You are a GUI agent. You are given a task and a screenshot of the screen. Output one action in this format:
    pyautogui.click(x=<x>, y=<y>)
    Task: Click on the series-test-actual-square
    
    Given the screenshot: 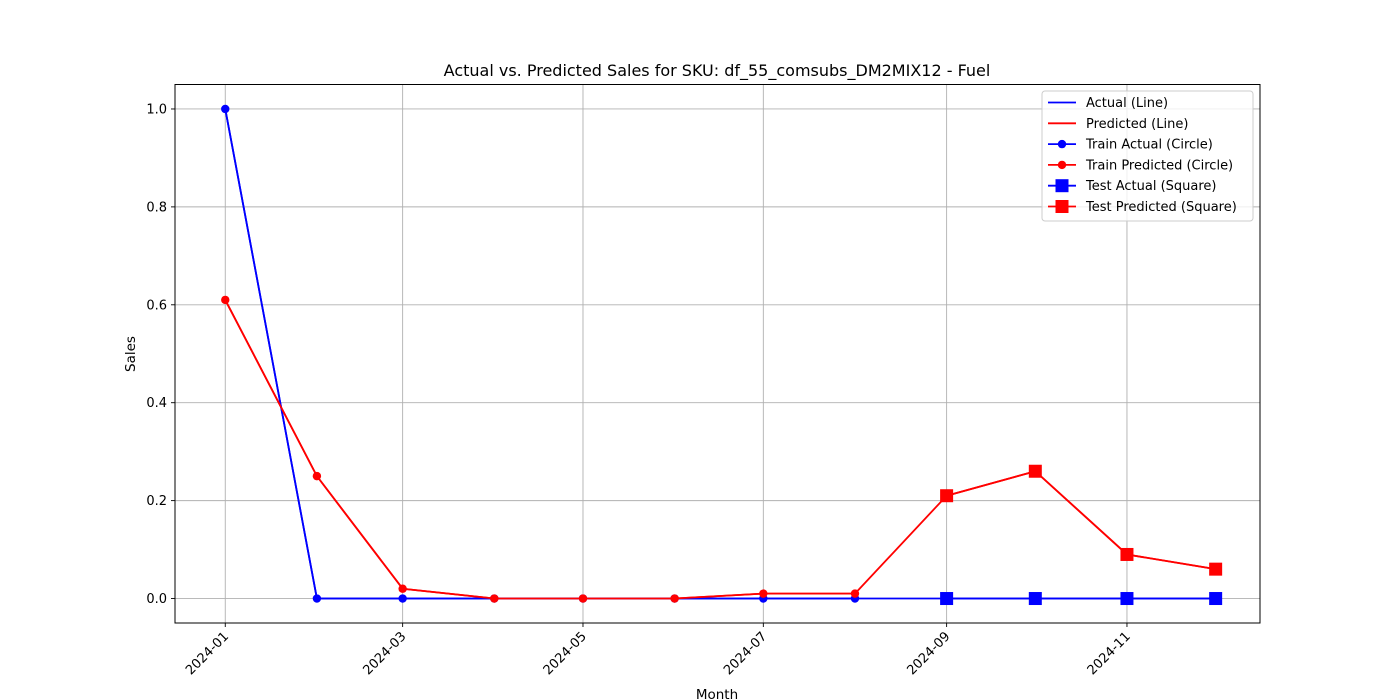 What is the action you would take?
    pyautogui.click(x=1081, y=599)
    